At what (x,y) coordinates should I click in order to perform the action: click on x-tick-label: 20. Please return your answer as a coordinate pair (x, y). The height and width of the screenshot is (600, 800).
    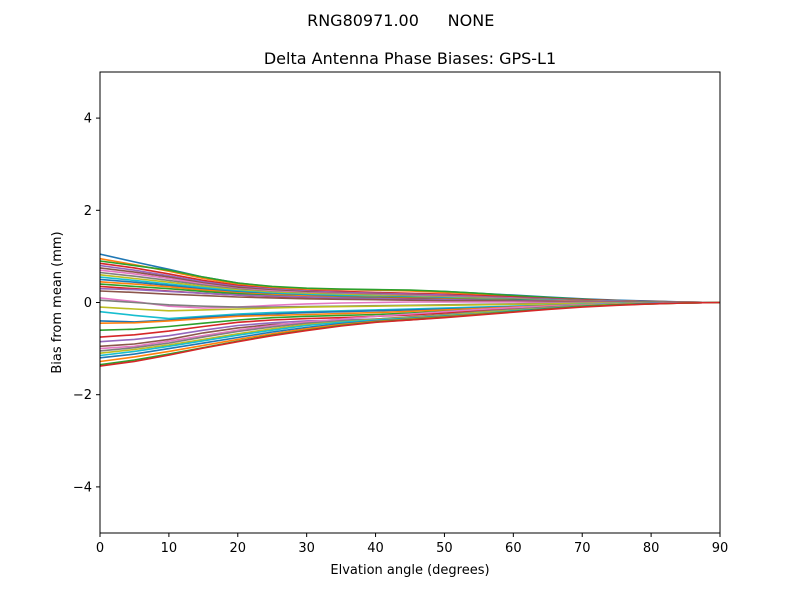
    Looking at the image, I should click on (238, 548).